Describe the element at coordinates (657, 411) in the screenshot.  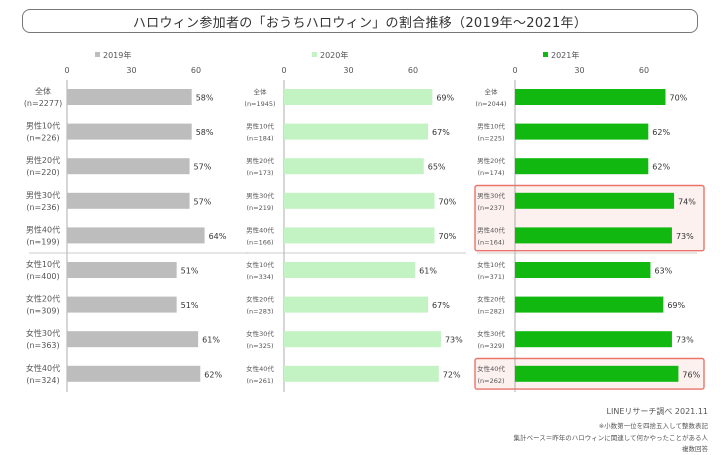
I see `footer-source: LINEリサーチ調べ 2021.11` at that location.